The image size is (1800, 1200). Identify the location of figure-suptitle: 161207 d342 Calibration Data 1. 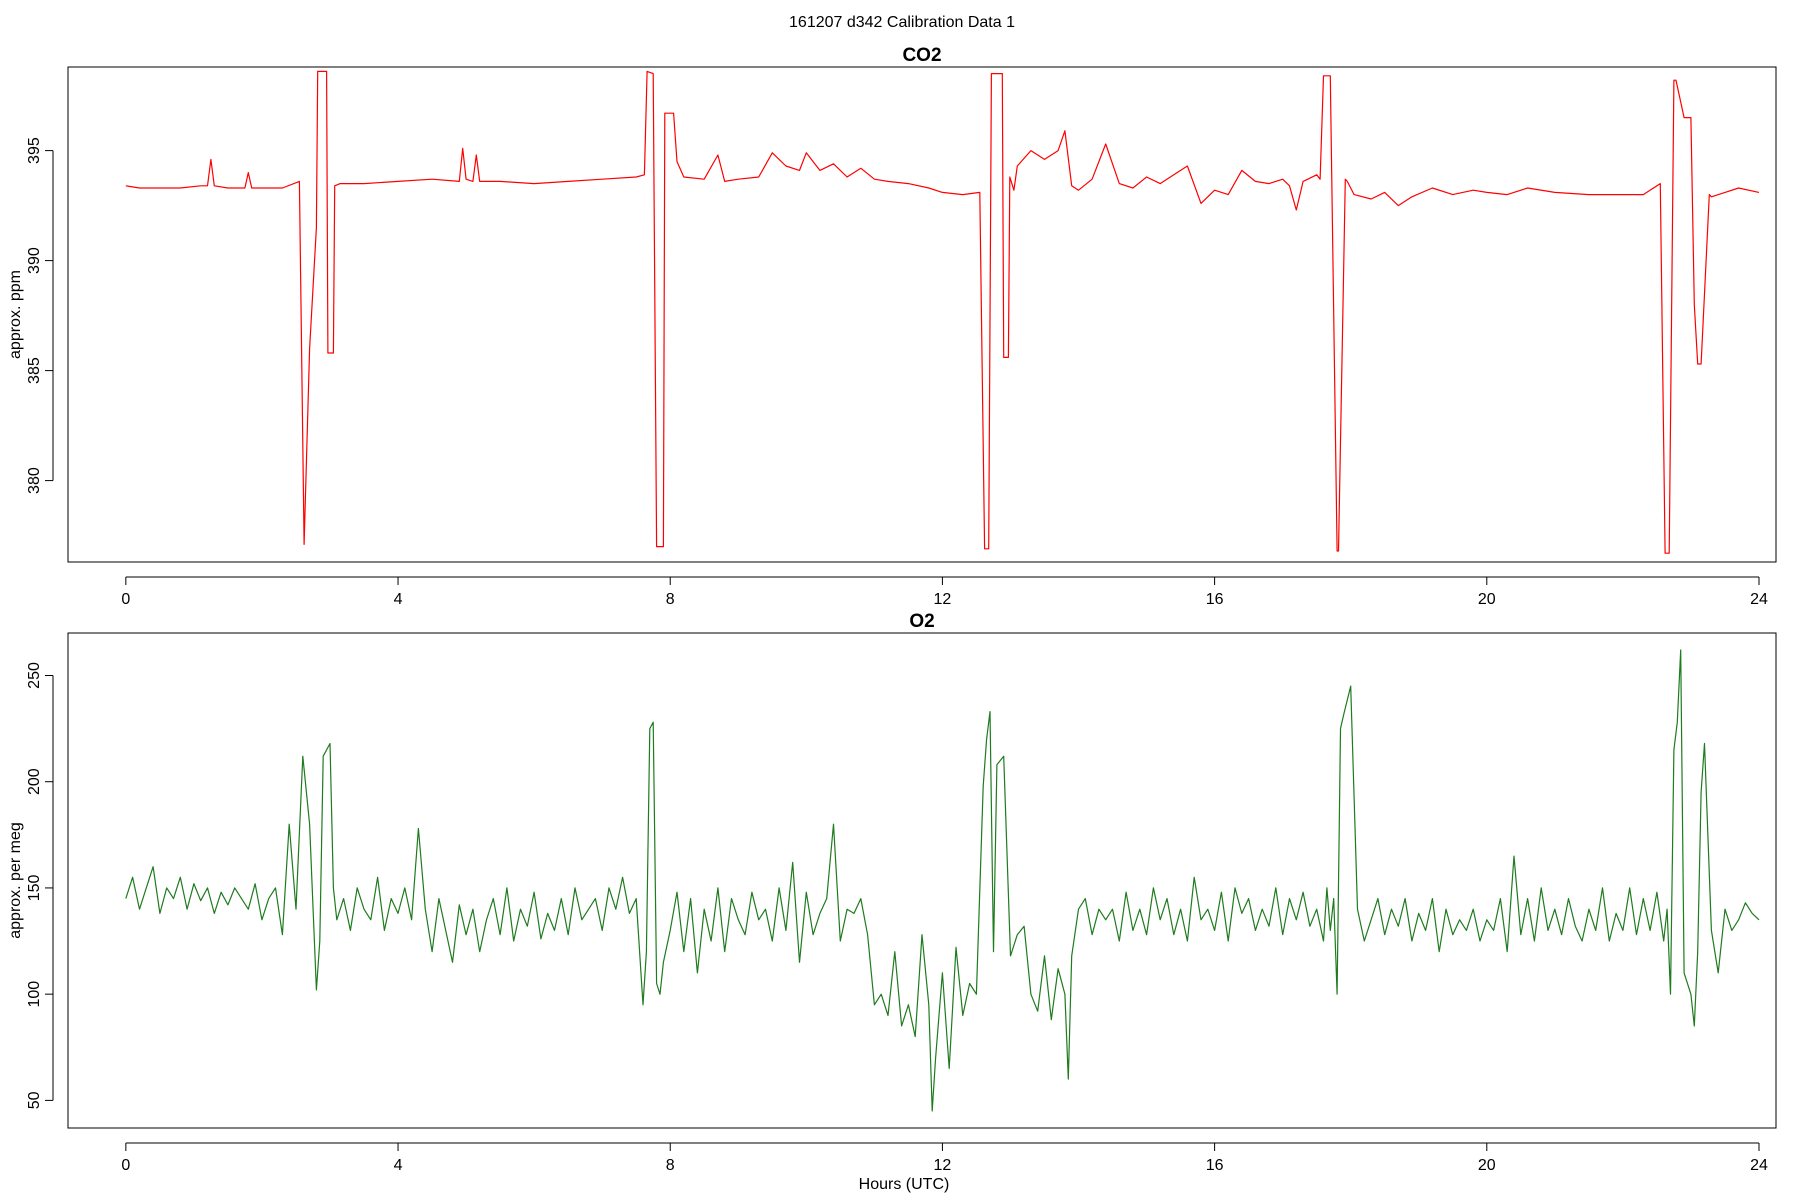
(902, 22).